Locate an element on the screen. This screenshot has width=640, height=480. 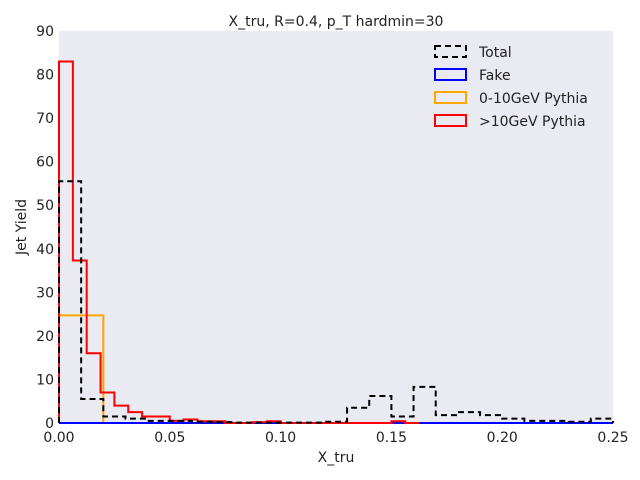
legend-label: 0-10GeV Pythia is located at coordinates (533, 99).